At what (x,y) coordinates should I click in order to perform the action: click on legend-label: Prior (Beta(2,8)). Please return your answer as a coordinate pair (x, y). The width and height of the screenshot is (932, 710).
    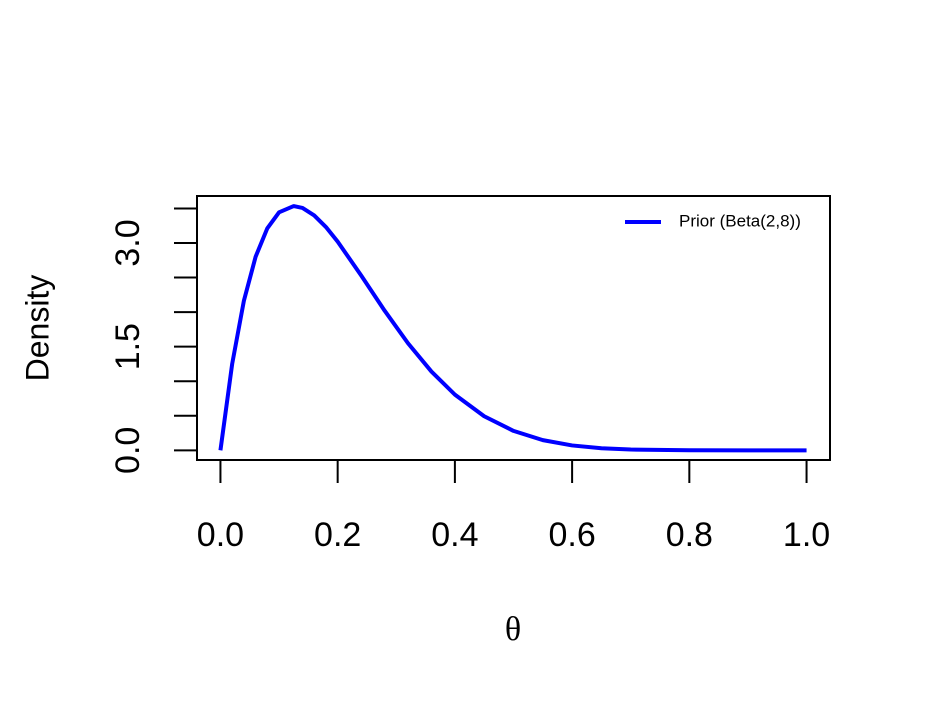
    Looking at the image, I should click on (740, 220).